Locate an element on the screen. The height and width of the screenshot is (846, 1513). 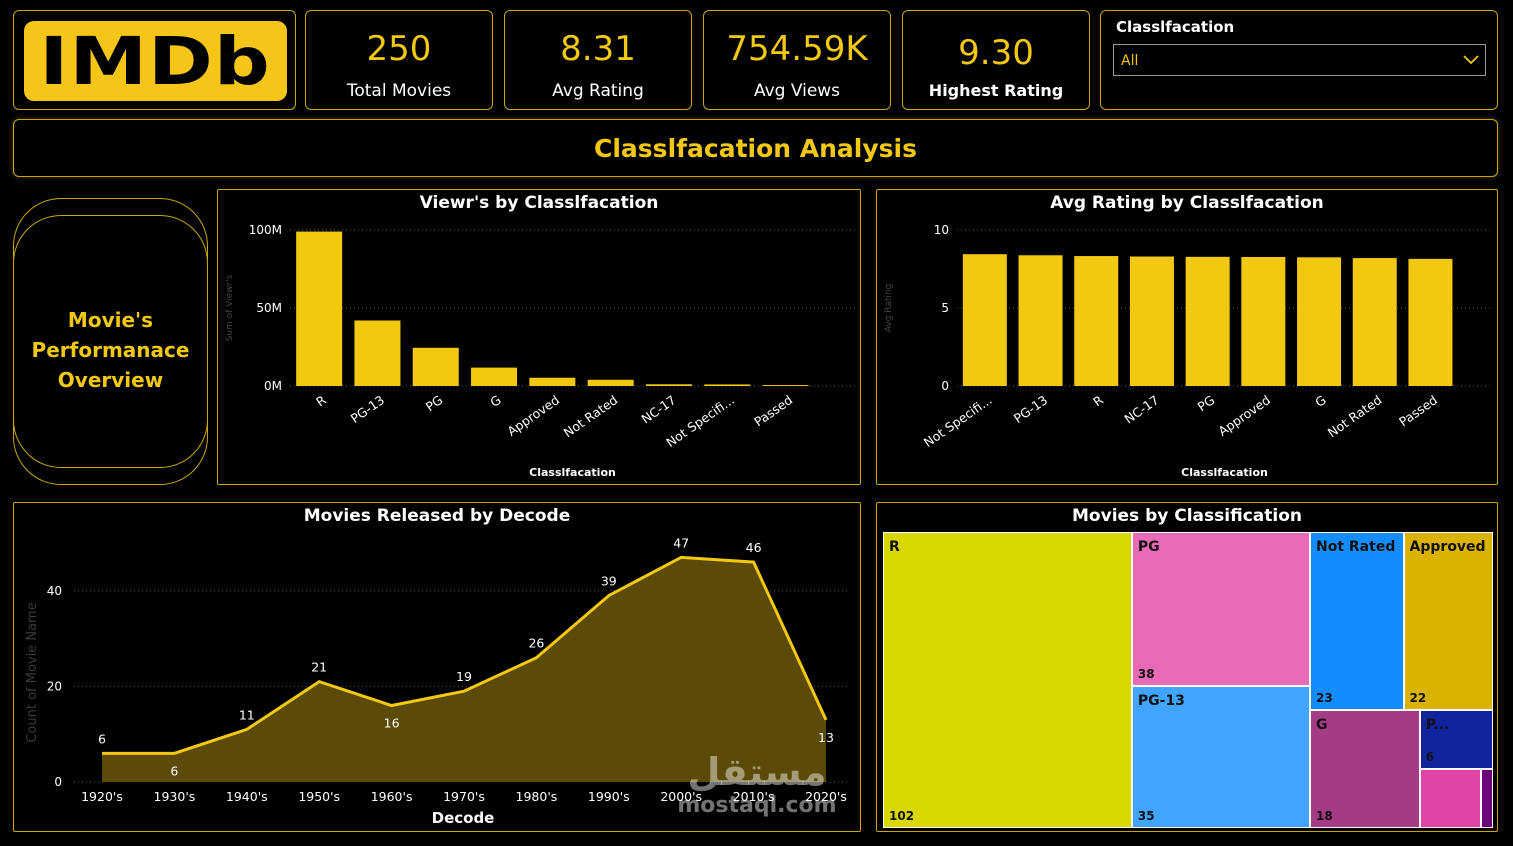
kpi-value: 250 is located at coordinates (399, 49).